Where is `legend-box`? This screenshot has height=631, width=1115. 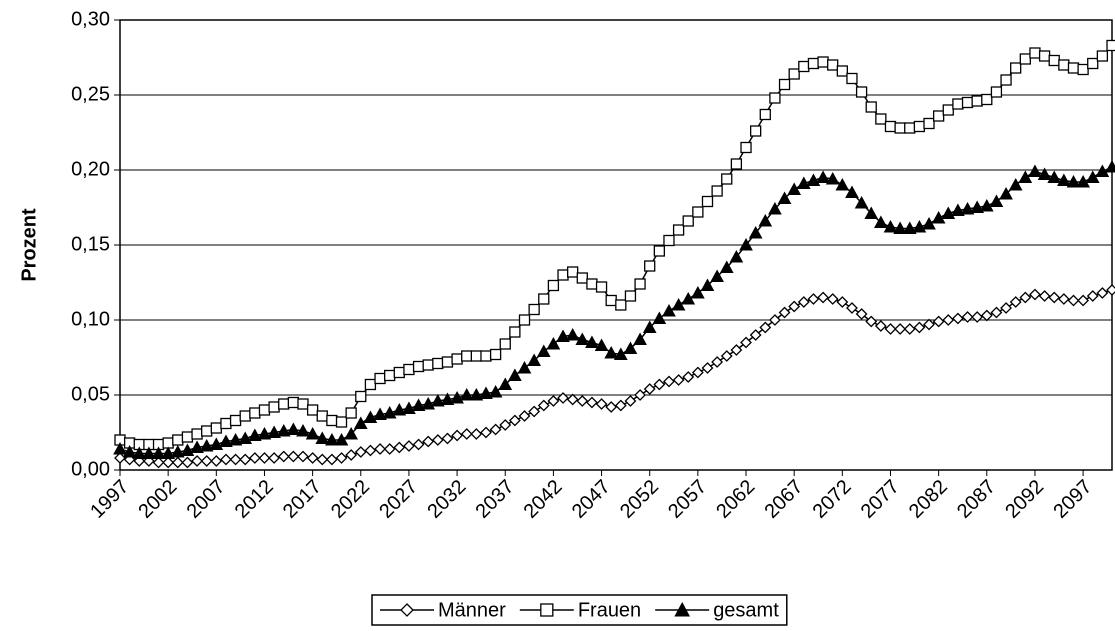
legend-box is located at coordinates (579, 610).